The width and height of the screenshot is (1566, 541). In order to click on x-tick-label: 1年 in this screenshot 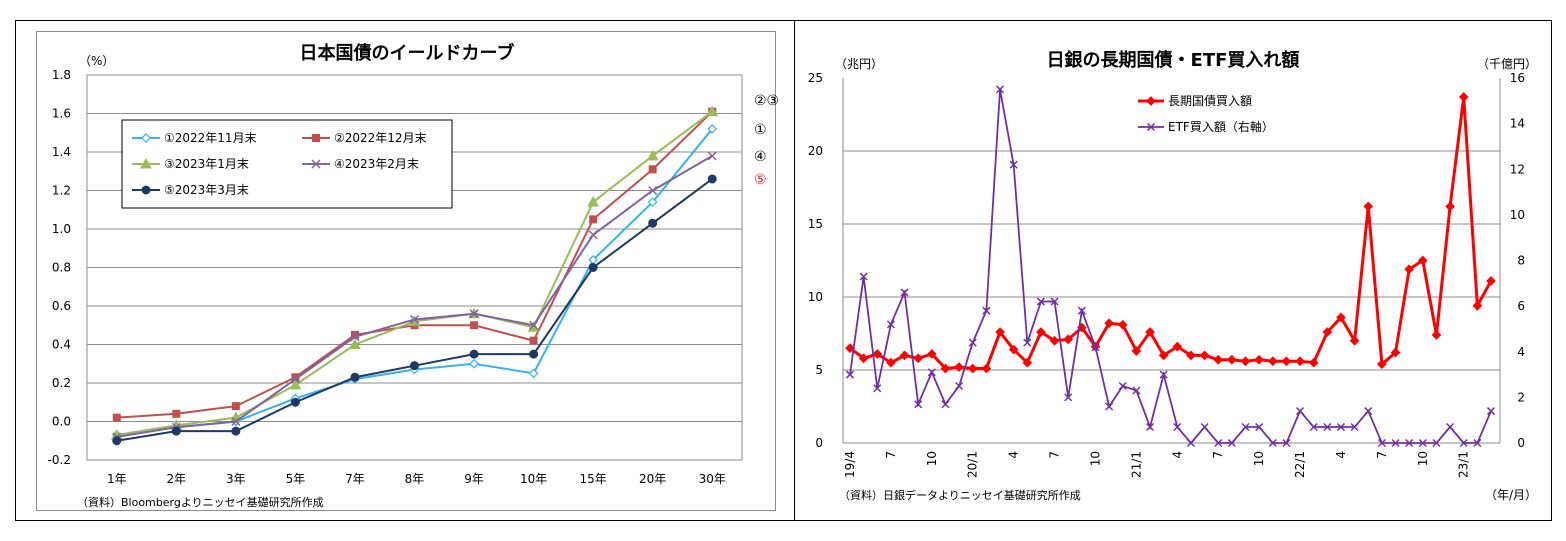, I will do `click(117, 479)`.